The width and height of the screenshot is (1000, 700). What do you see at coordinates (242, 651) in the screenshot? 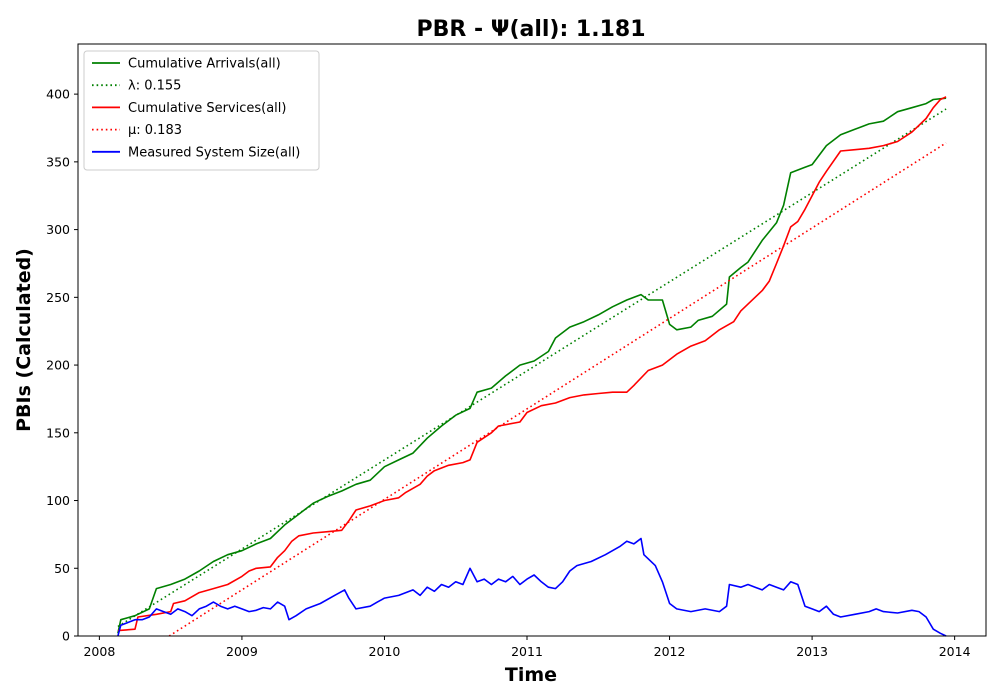
I see `x-tick-label: 2009` at bounding box center [242, 651].